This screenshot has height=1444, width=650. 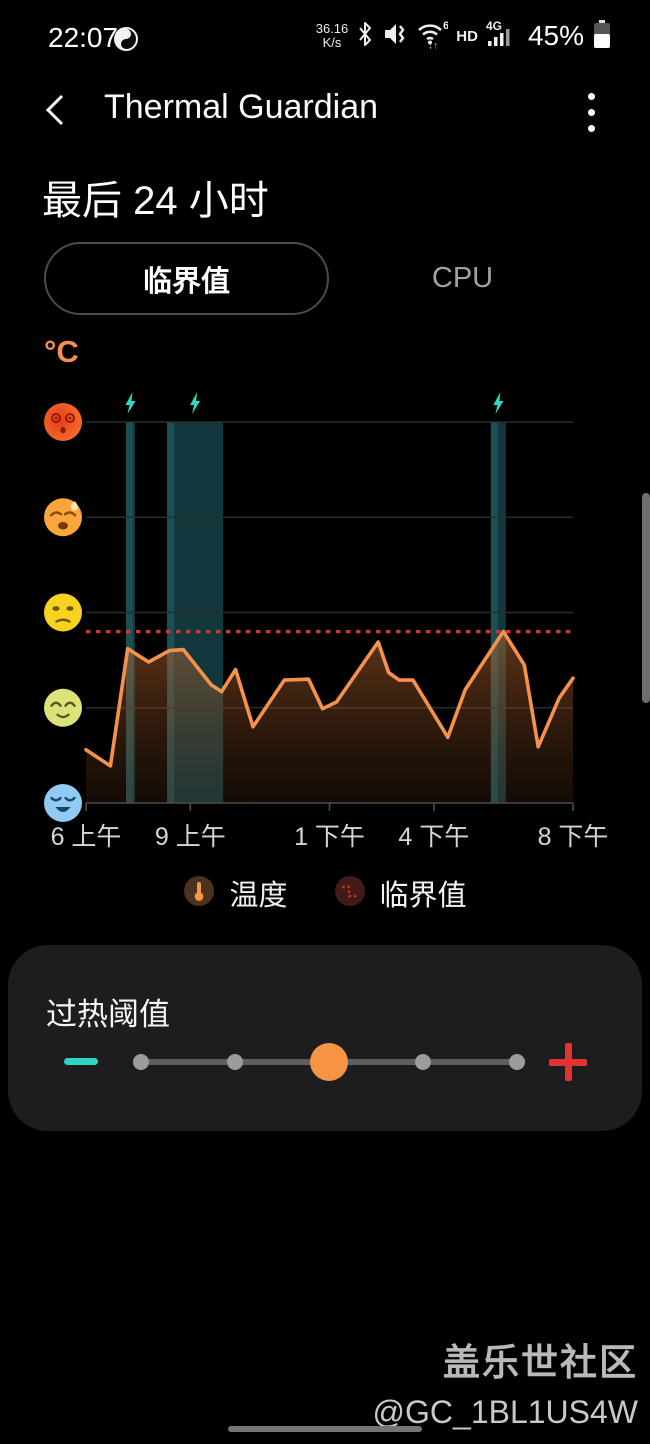 I want to click on battery-percent: 45%, so click(x=555, y=35).